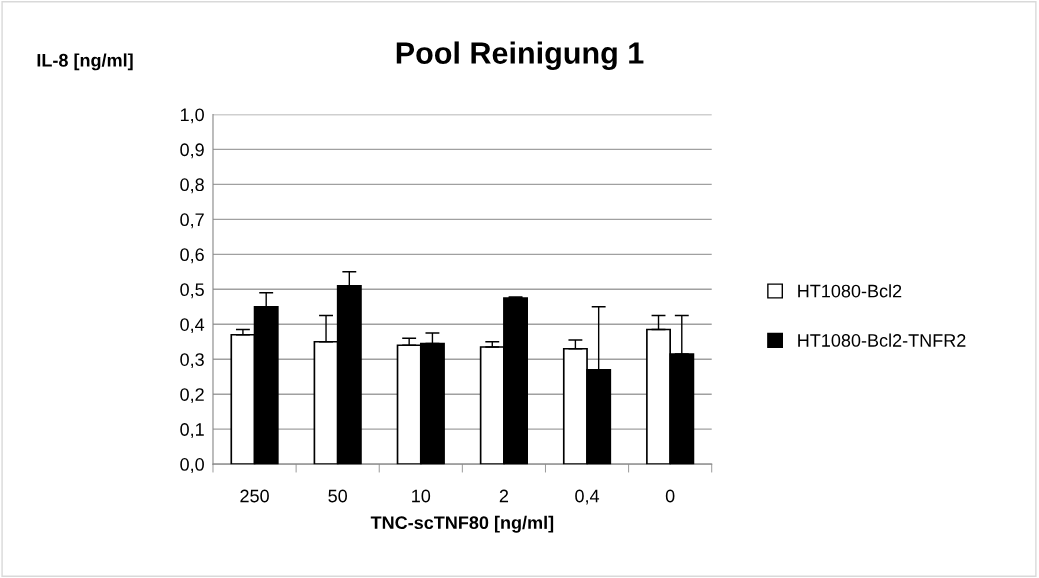 The image size is (1039, 578). I want to click on x-tick-label: 2, so click(504, 496).